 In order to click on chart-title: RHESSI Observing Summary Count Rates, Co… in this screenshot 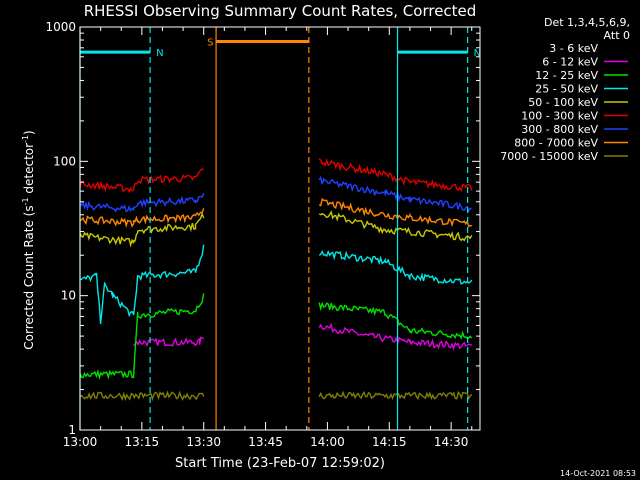, I will do `click(280, 11)`.